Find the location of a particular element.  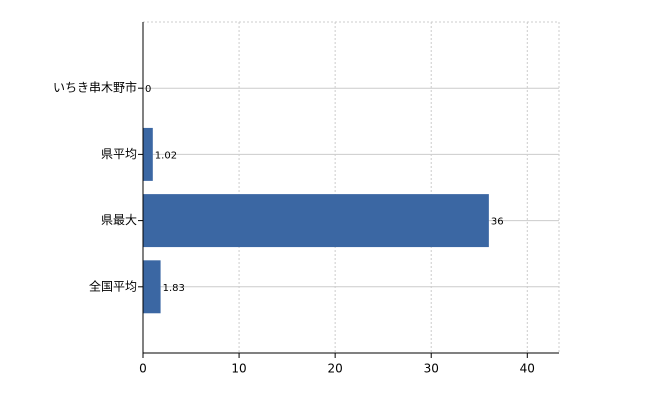

y-tick-label: 県平均 is located at coordinates (119, 154).